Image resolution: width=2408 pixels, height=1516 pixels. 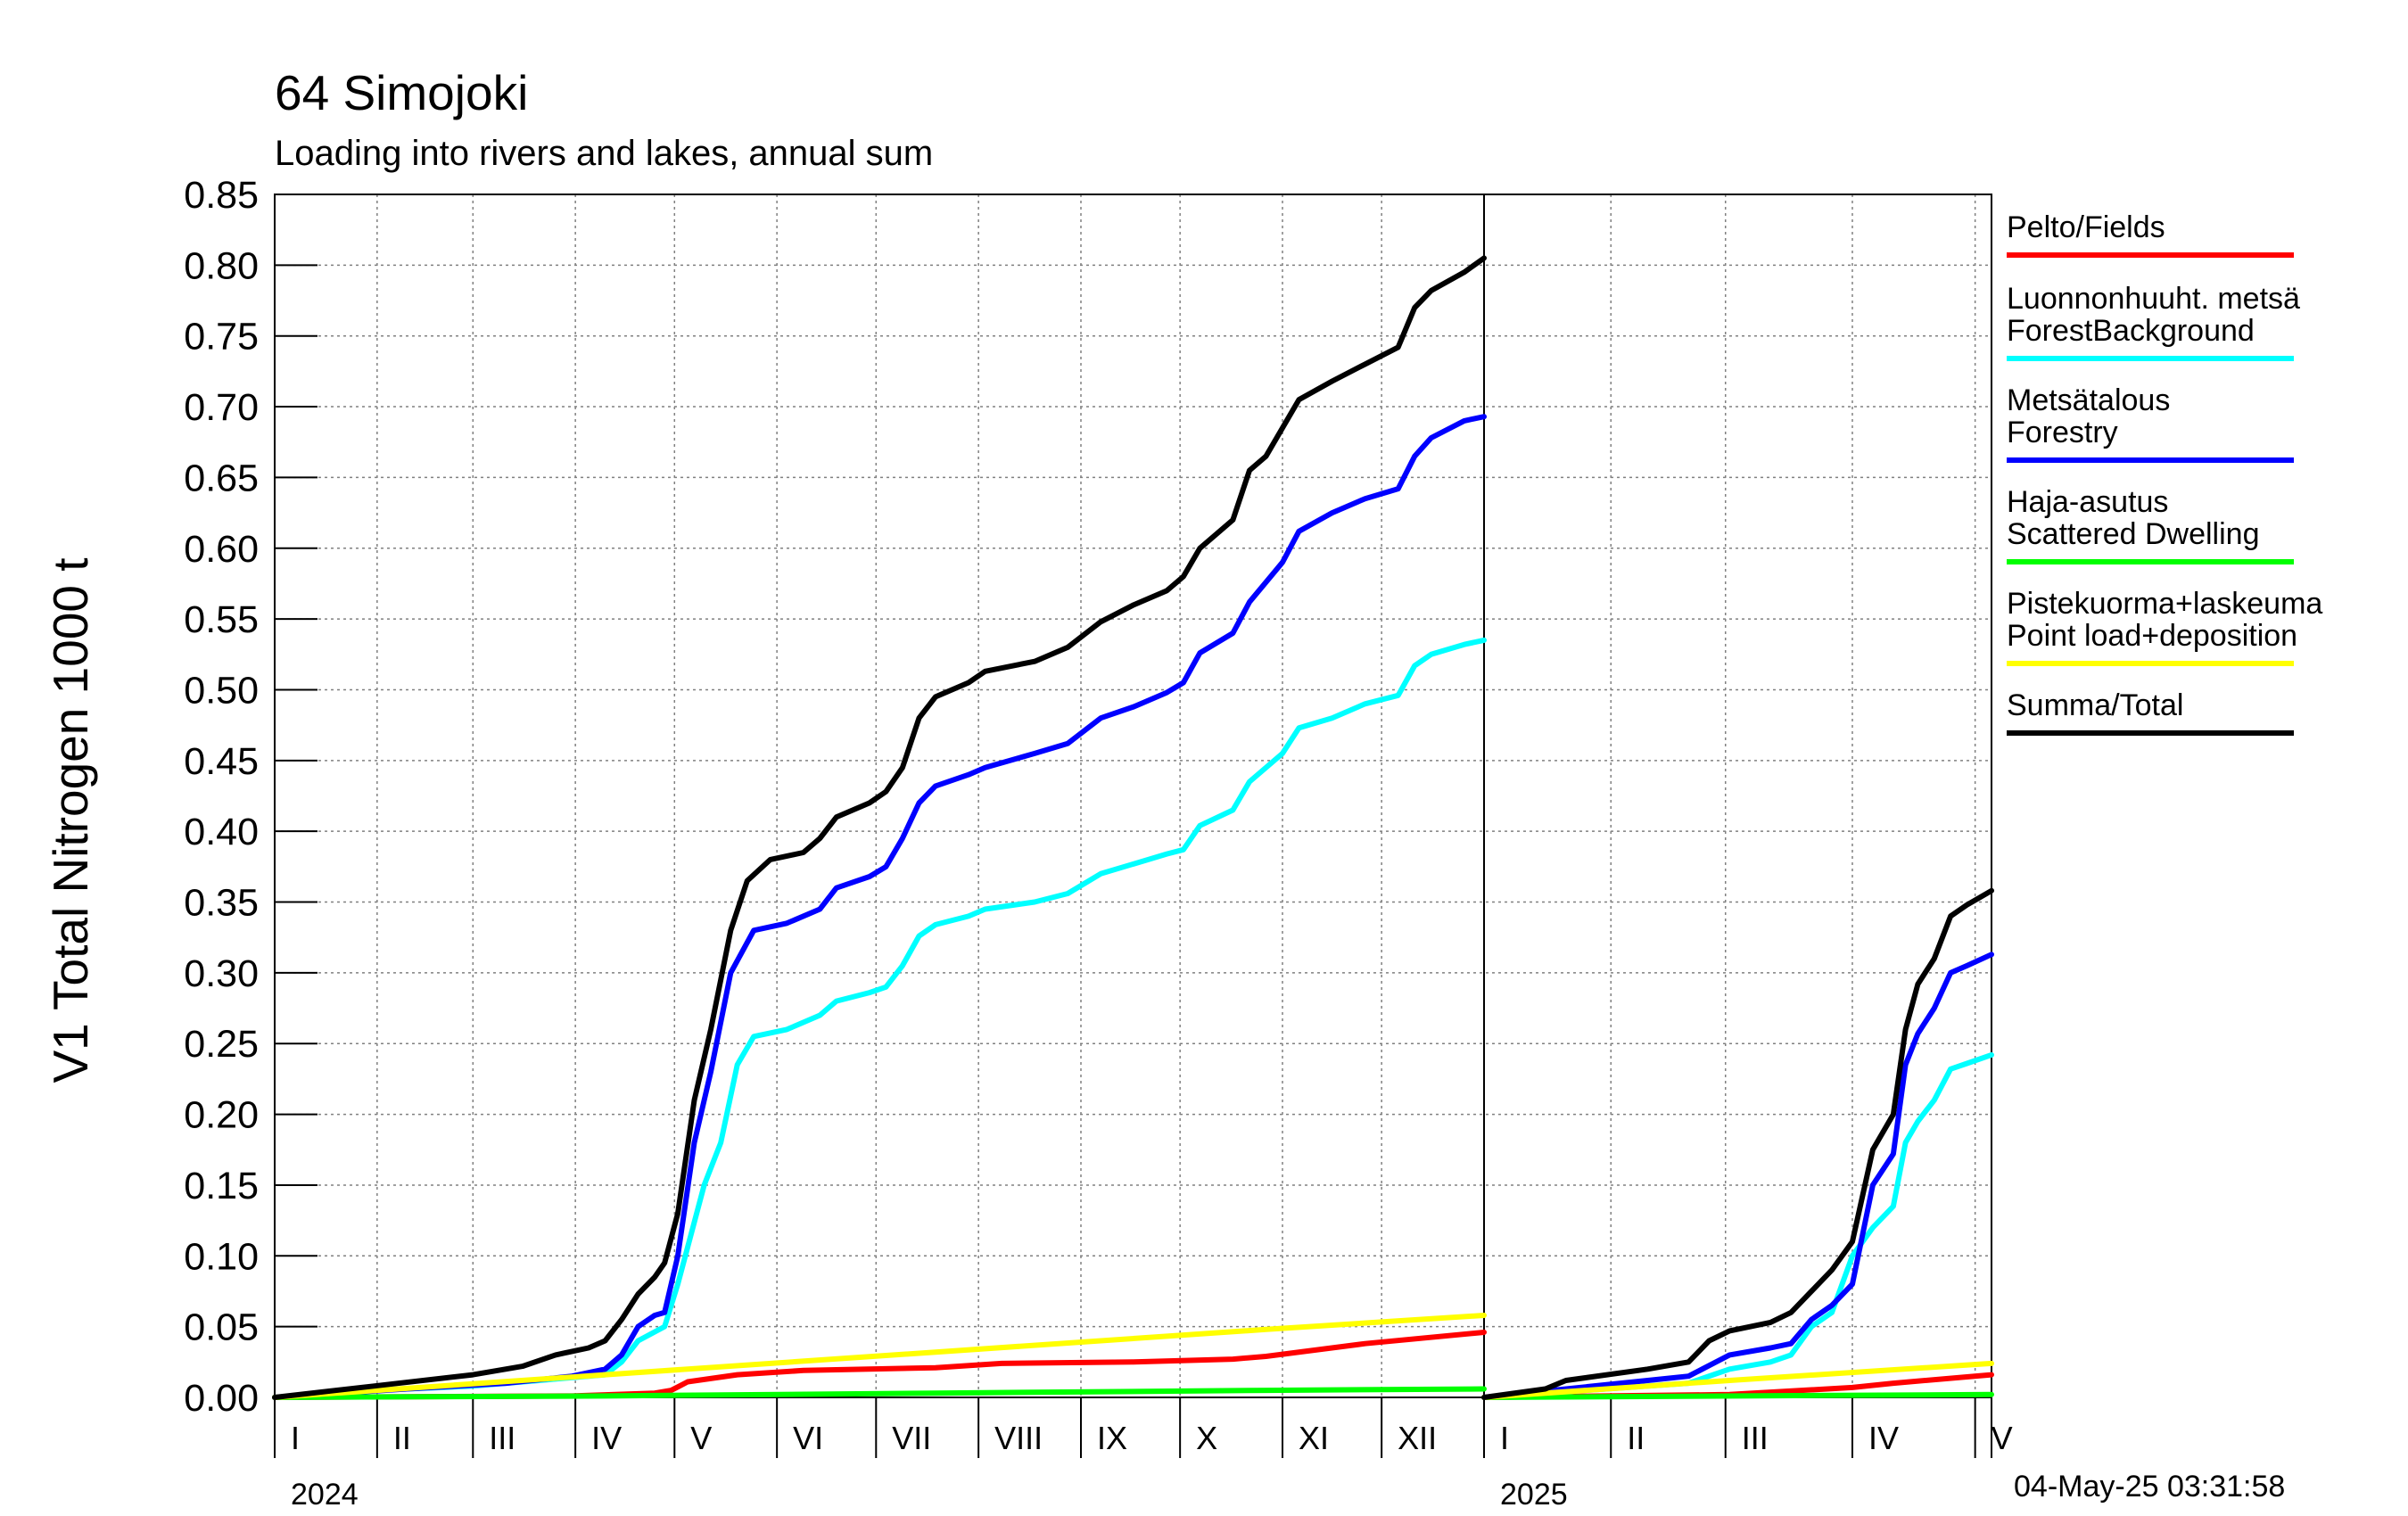 What do you see at coordinates (1018, 1438) in the screenshot?
I see `month-label: VIII` at bounding box center [1018, 1438].